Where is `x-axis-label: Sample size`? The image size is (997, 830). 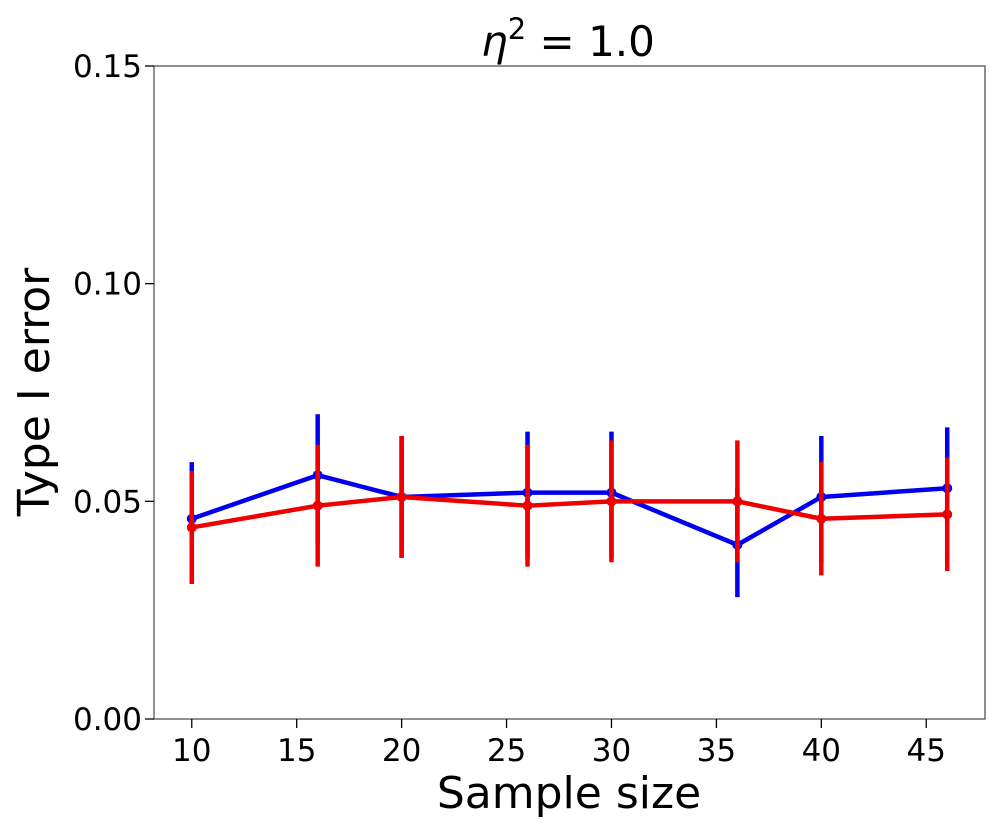 x-axis-label: Sample size is located at coordinates (569, 793).